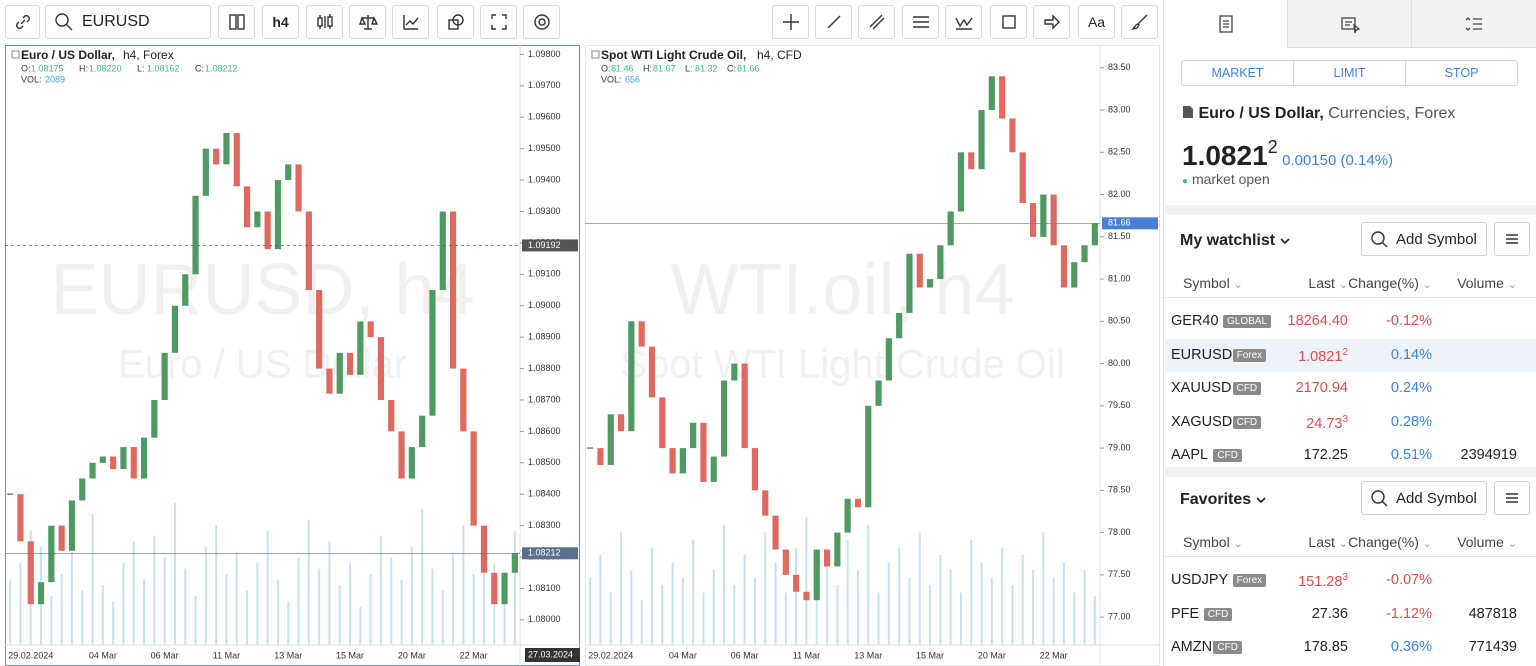 The width and height of the screenshot is (1536, 666). What do you see at coordinates (1345, 419) in the screenshot?
I see `row-last-sup: 3` at bounding box center [1345, 419].